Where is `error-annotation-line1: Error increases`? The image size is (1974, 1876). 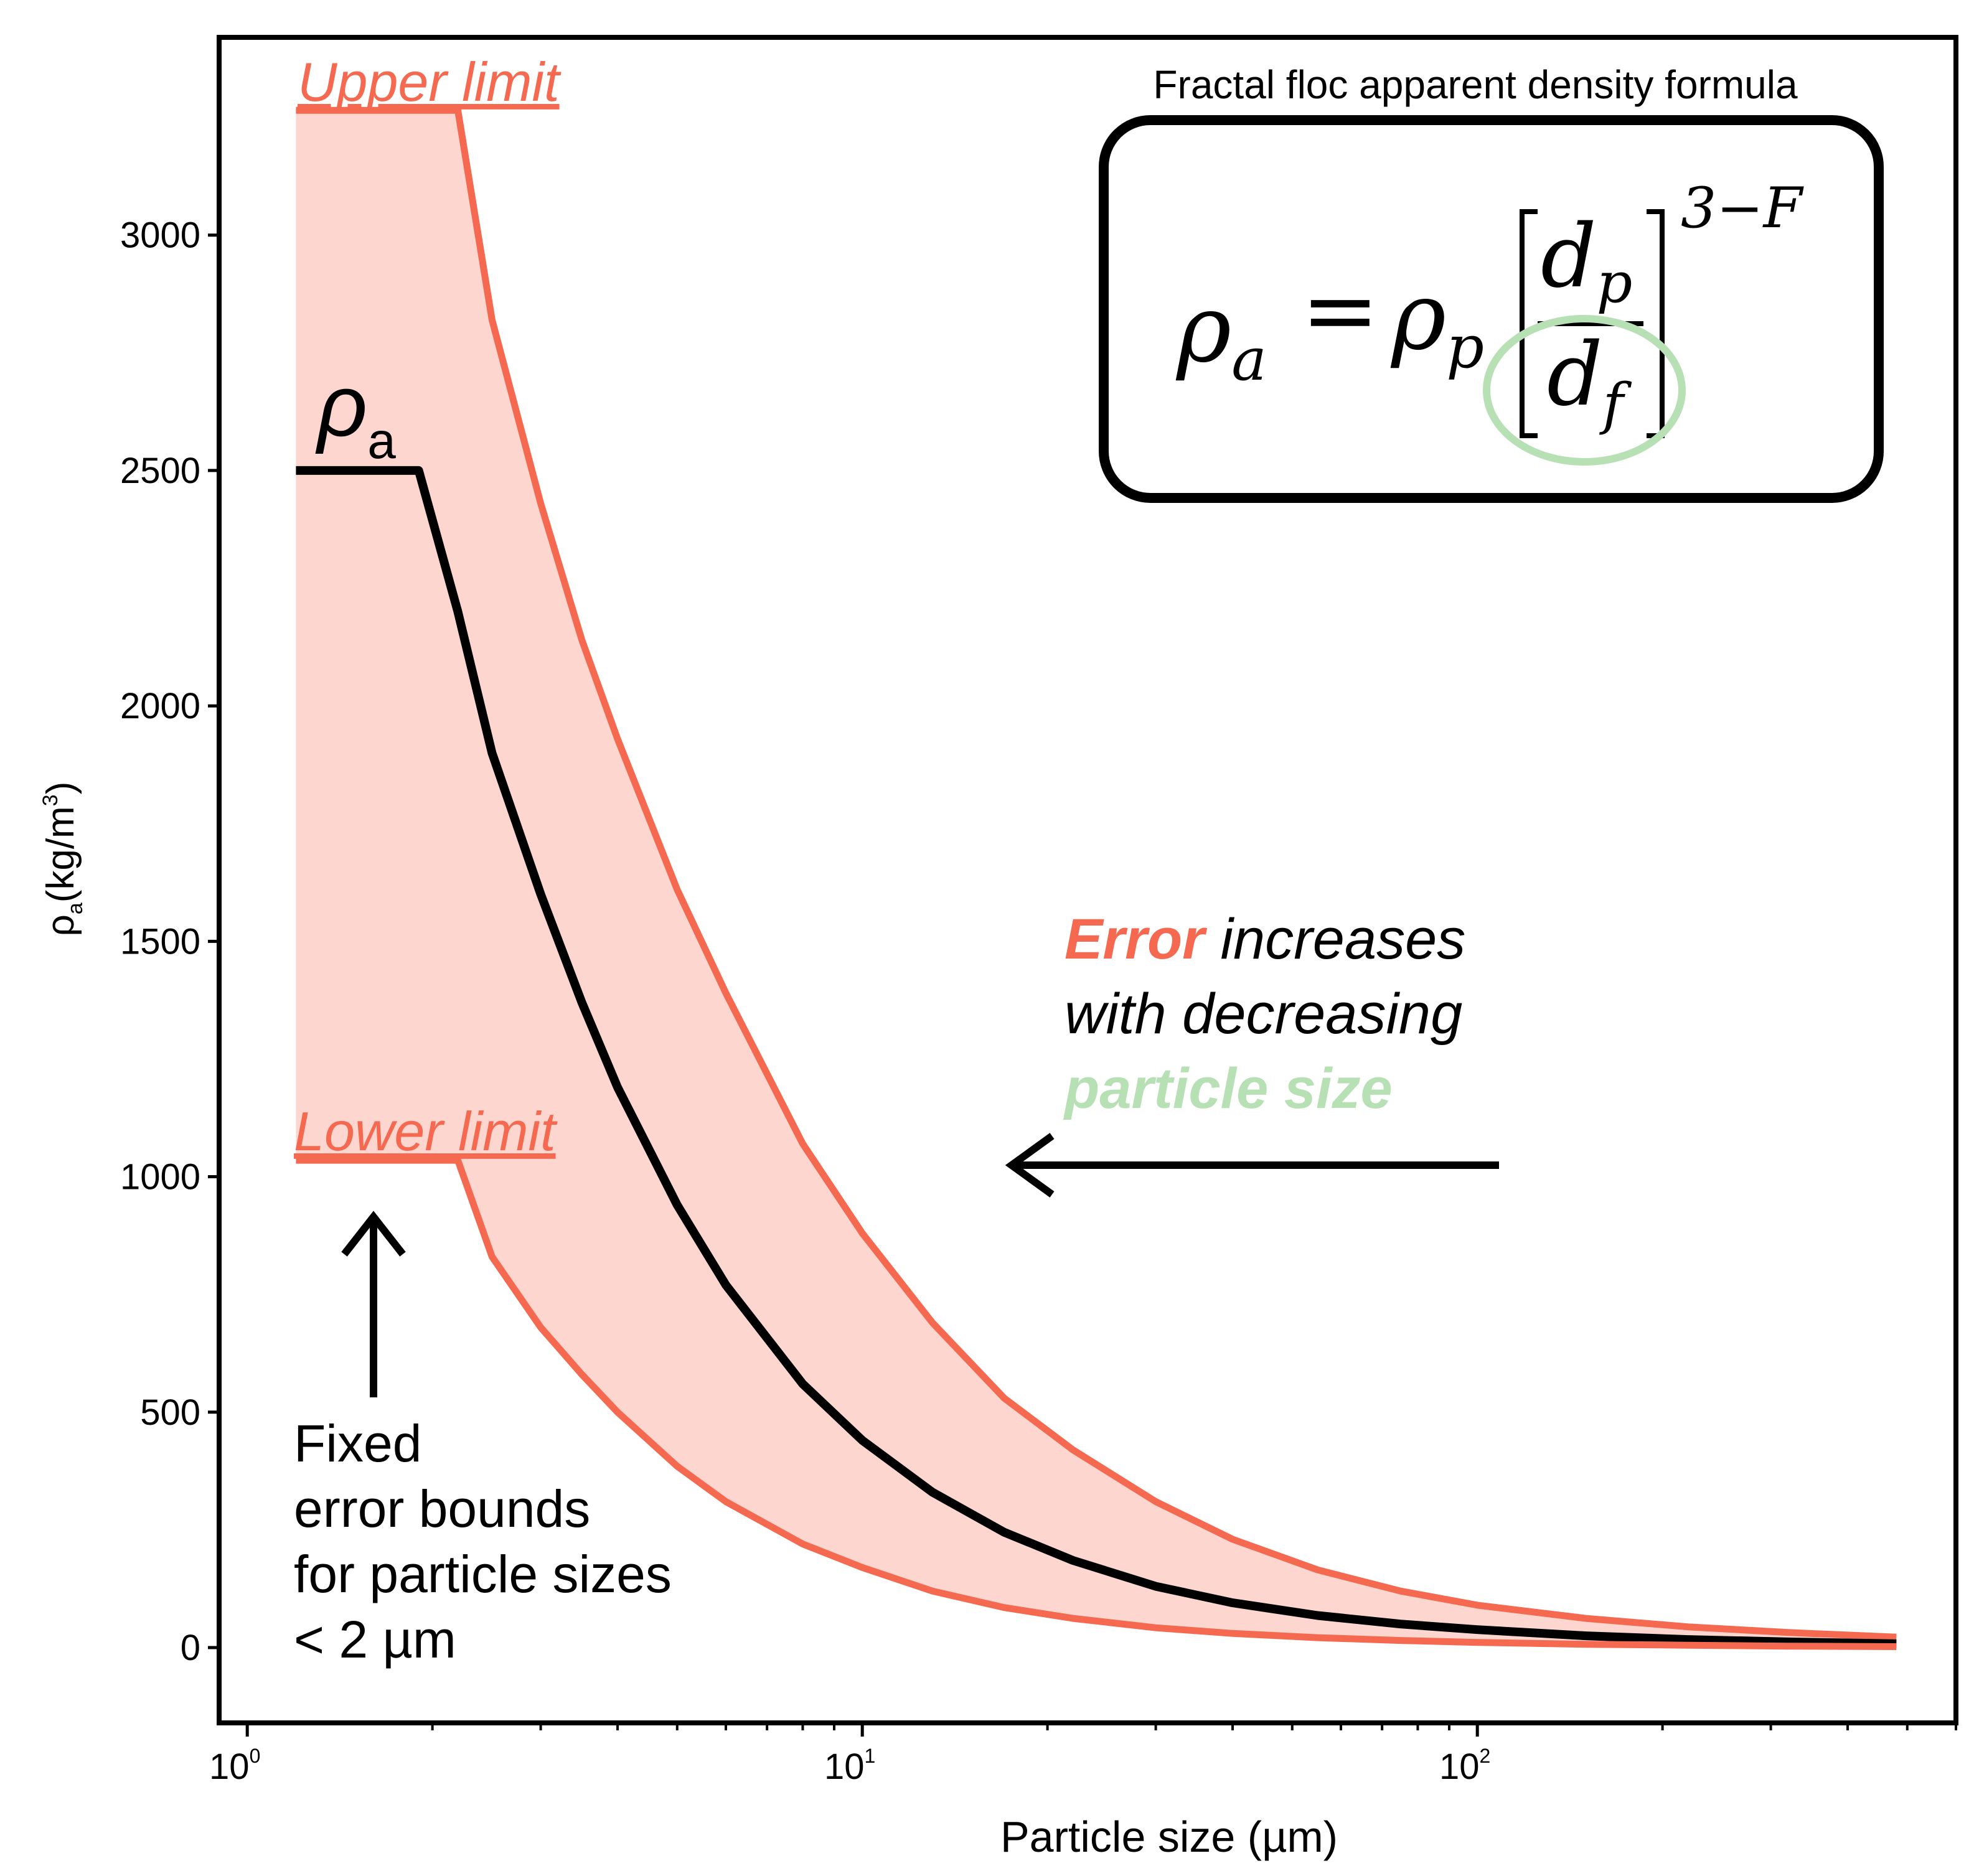
error-annotation-line1: Error increases is located at coordinates (1265, 939).